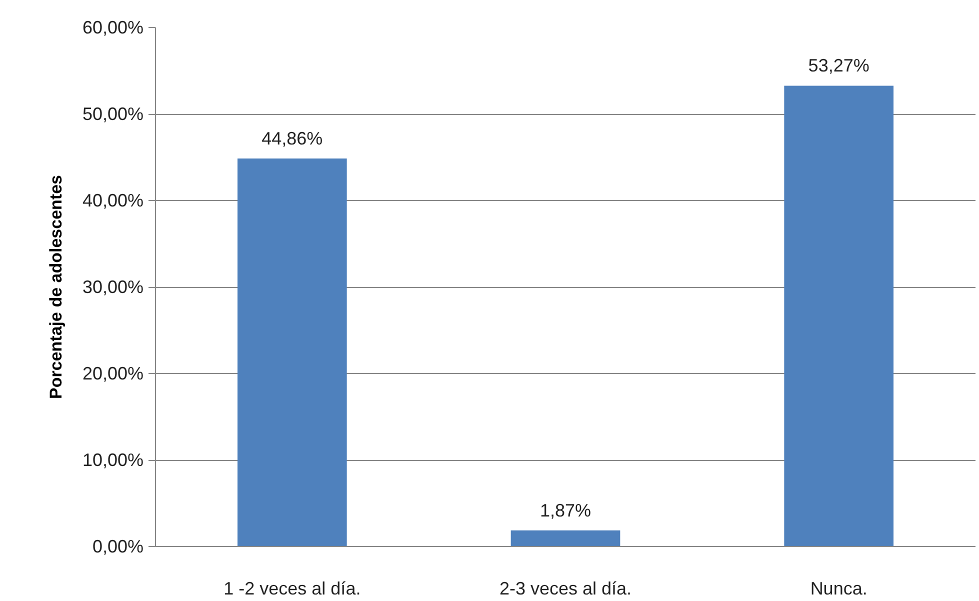 Image resolution: width=979 pixels, height=601 pixels. Describe the element at coordinates (839, 588) in the screenshot. I see `x-tick-label: Nunca.` at that location.